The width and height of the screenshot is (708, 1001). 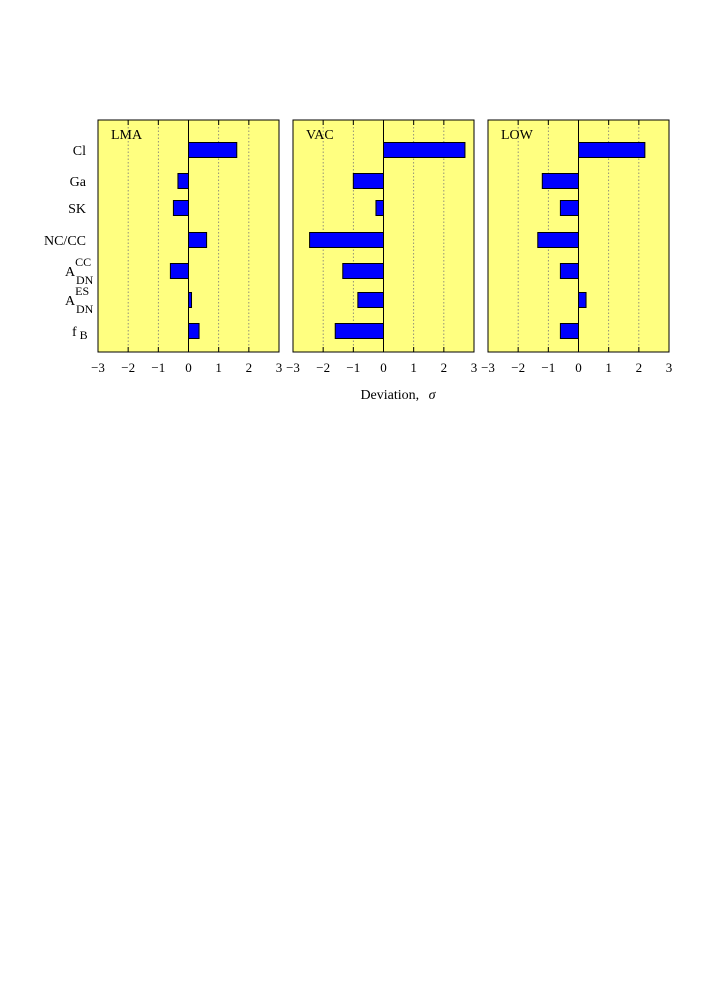 I want to click on panel-title: LOW, so click(x=517, y=135).